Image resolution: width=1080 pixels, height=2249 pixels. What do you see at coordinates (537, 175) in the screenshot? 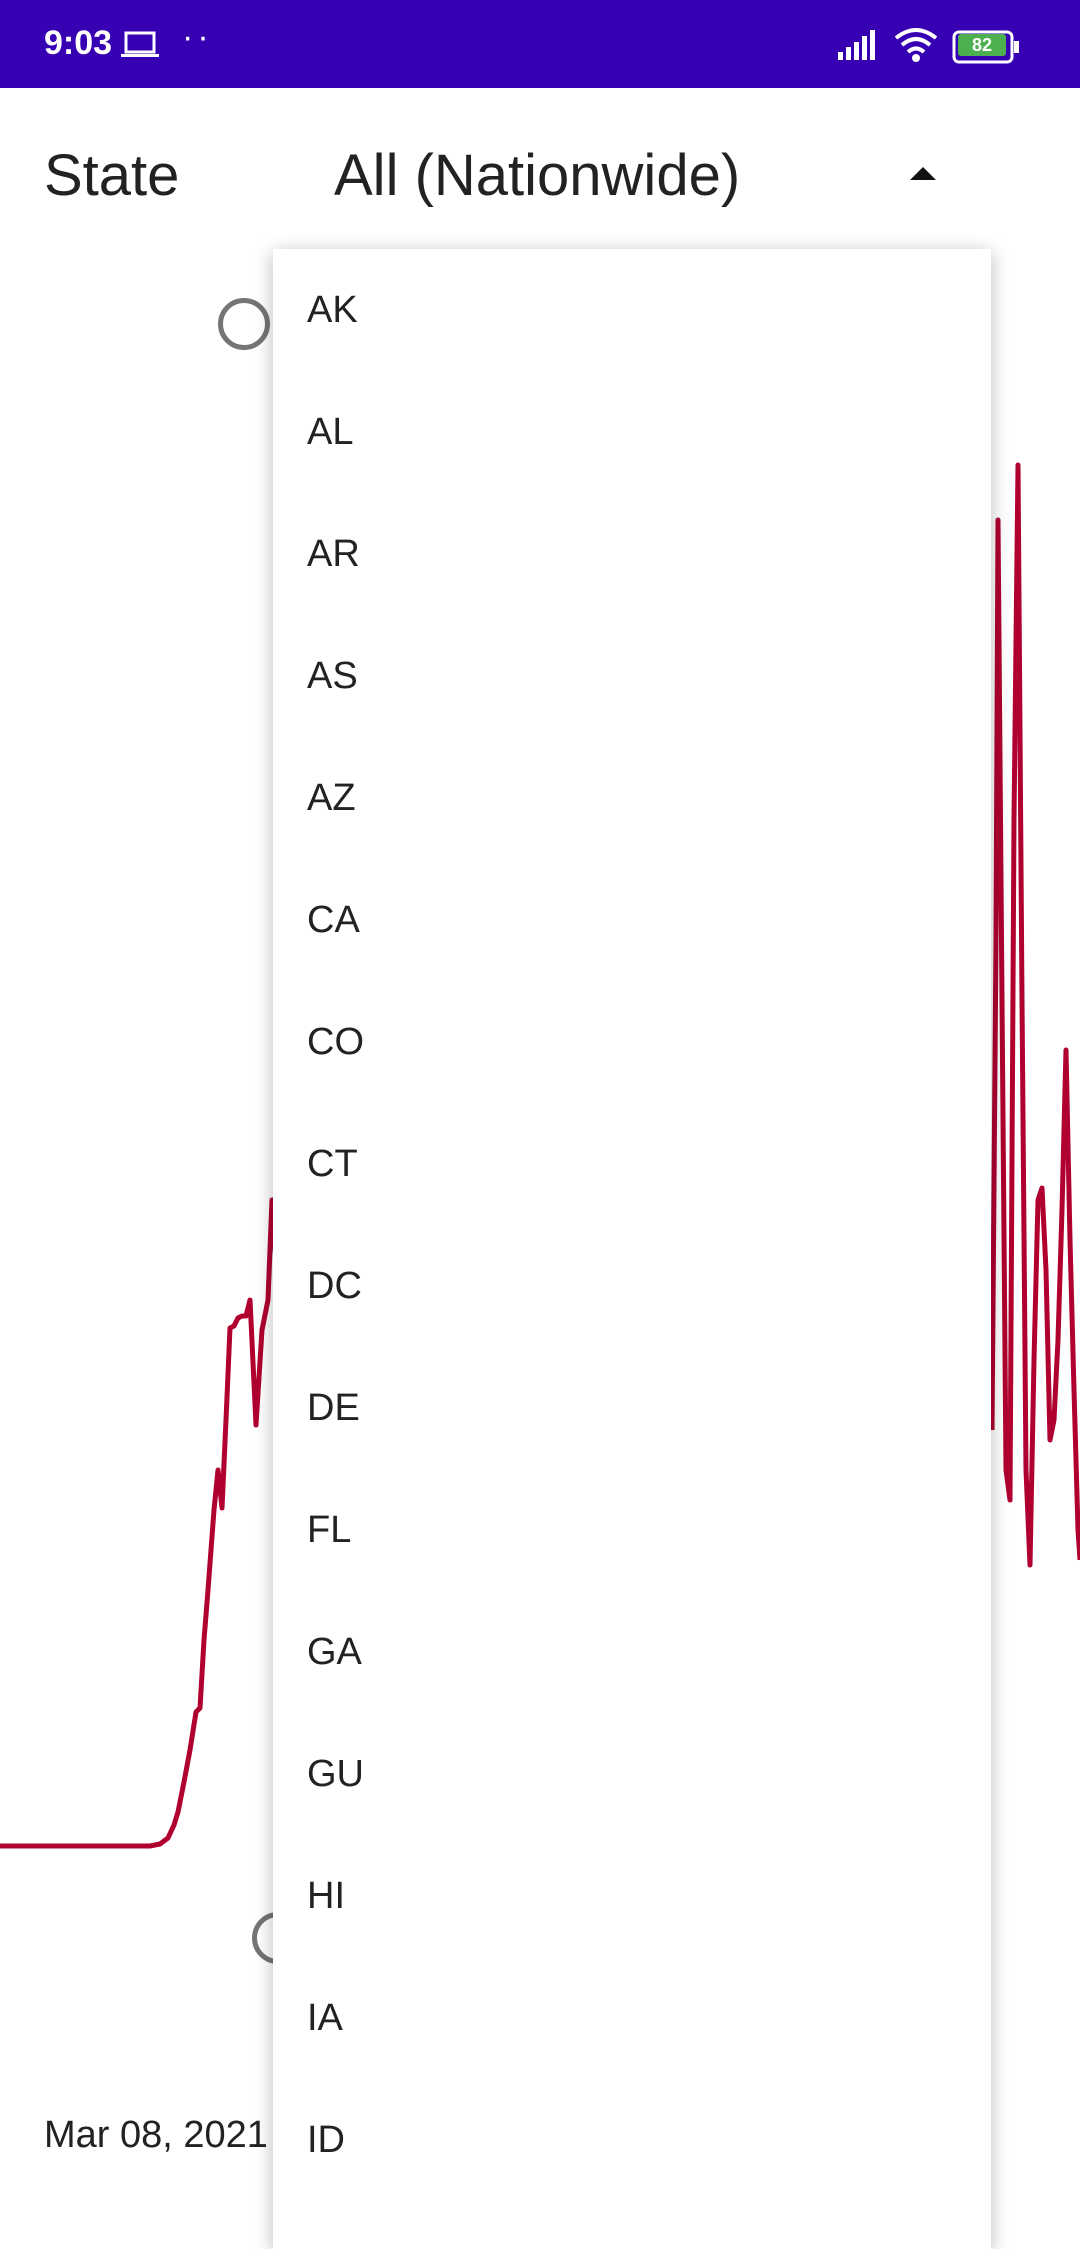
I see `state-select: All (Nationwide)` at bounding box center [537, 175].